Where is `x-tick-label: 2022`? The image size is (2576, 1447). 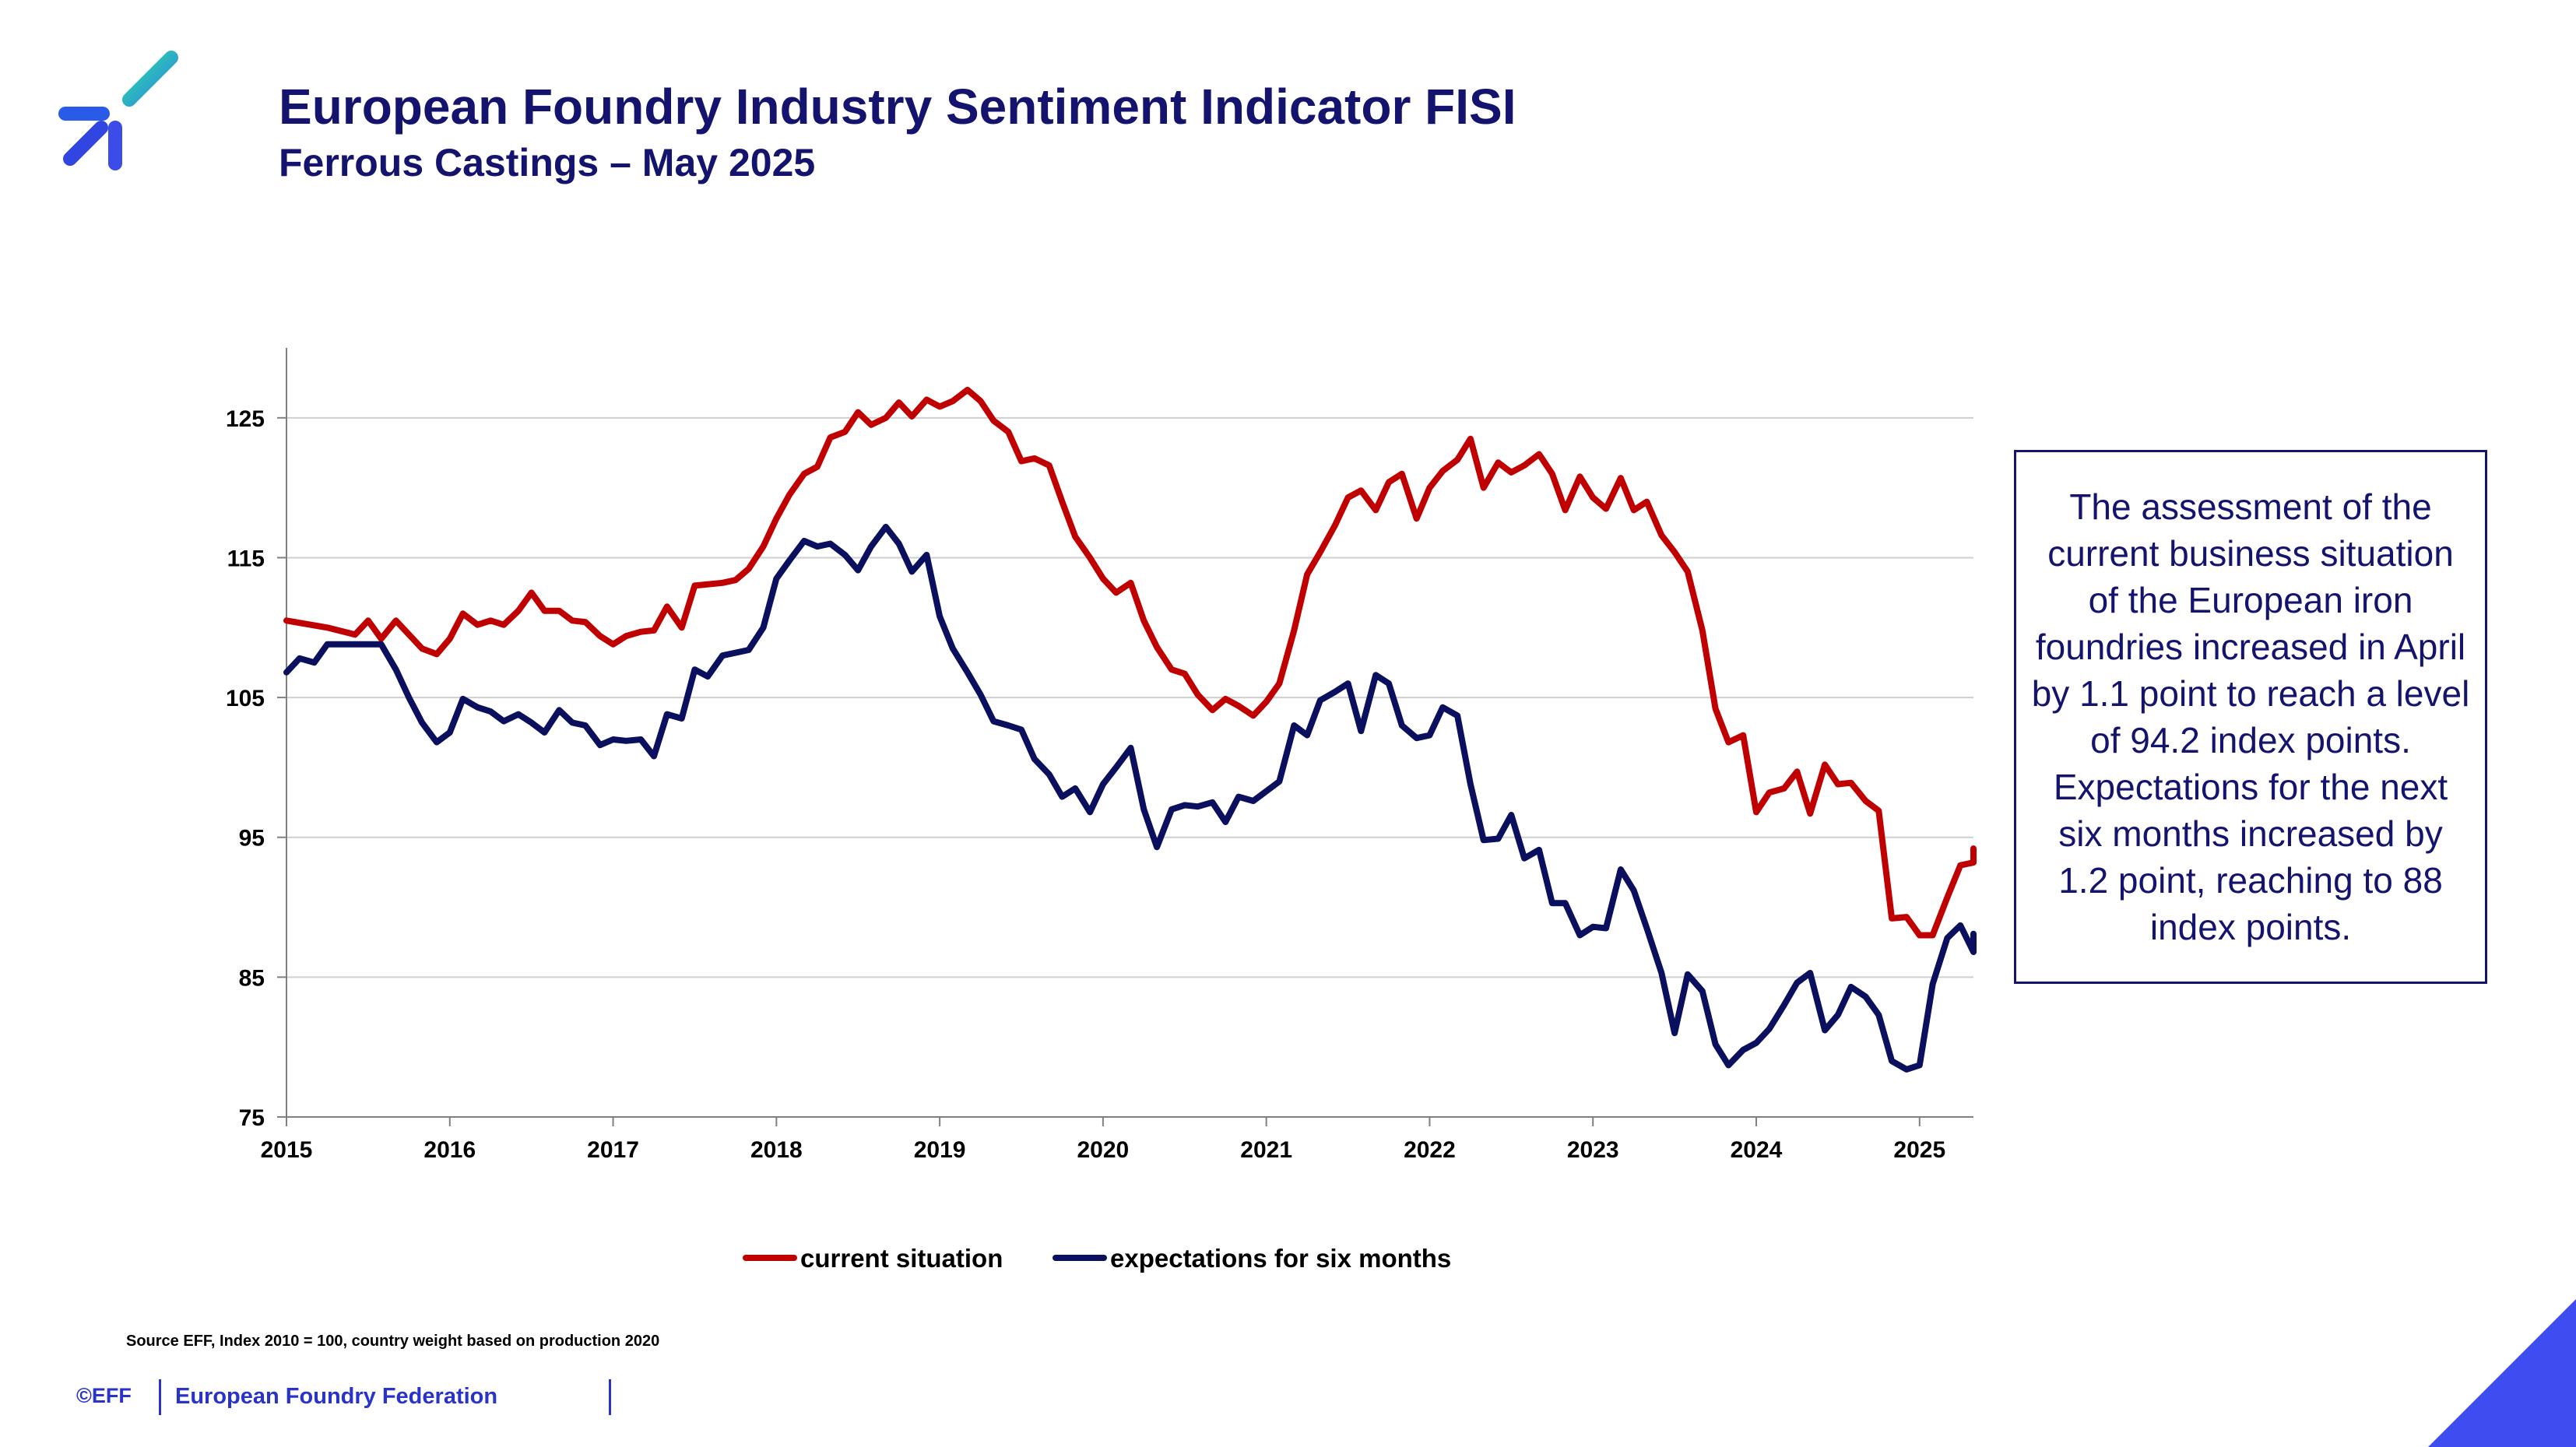 x-tick-label: 2022 is located at coordinates (1430, 1150).